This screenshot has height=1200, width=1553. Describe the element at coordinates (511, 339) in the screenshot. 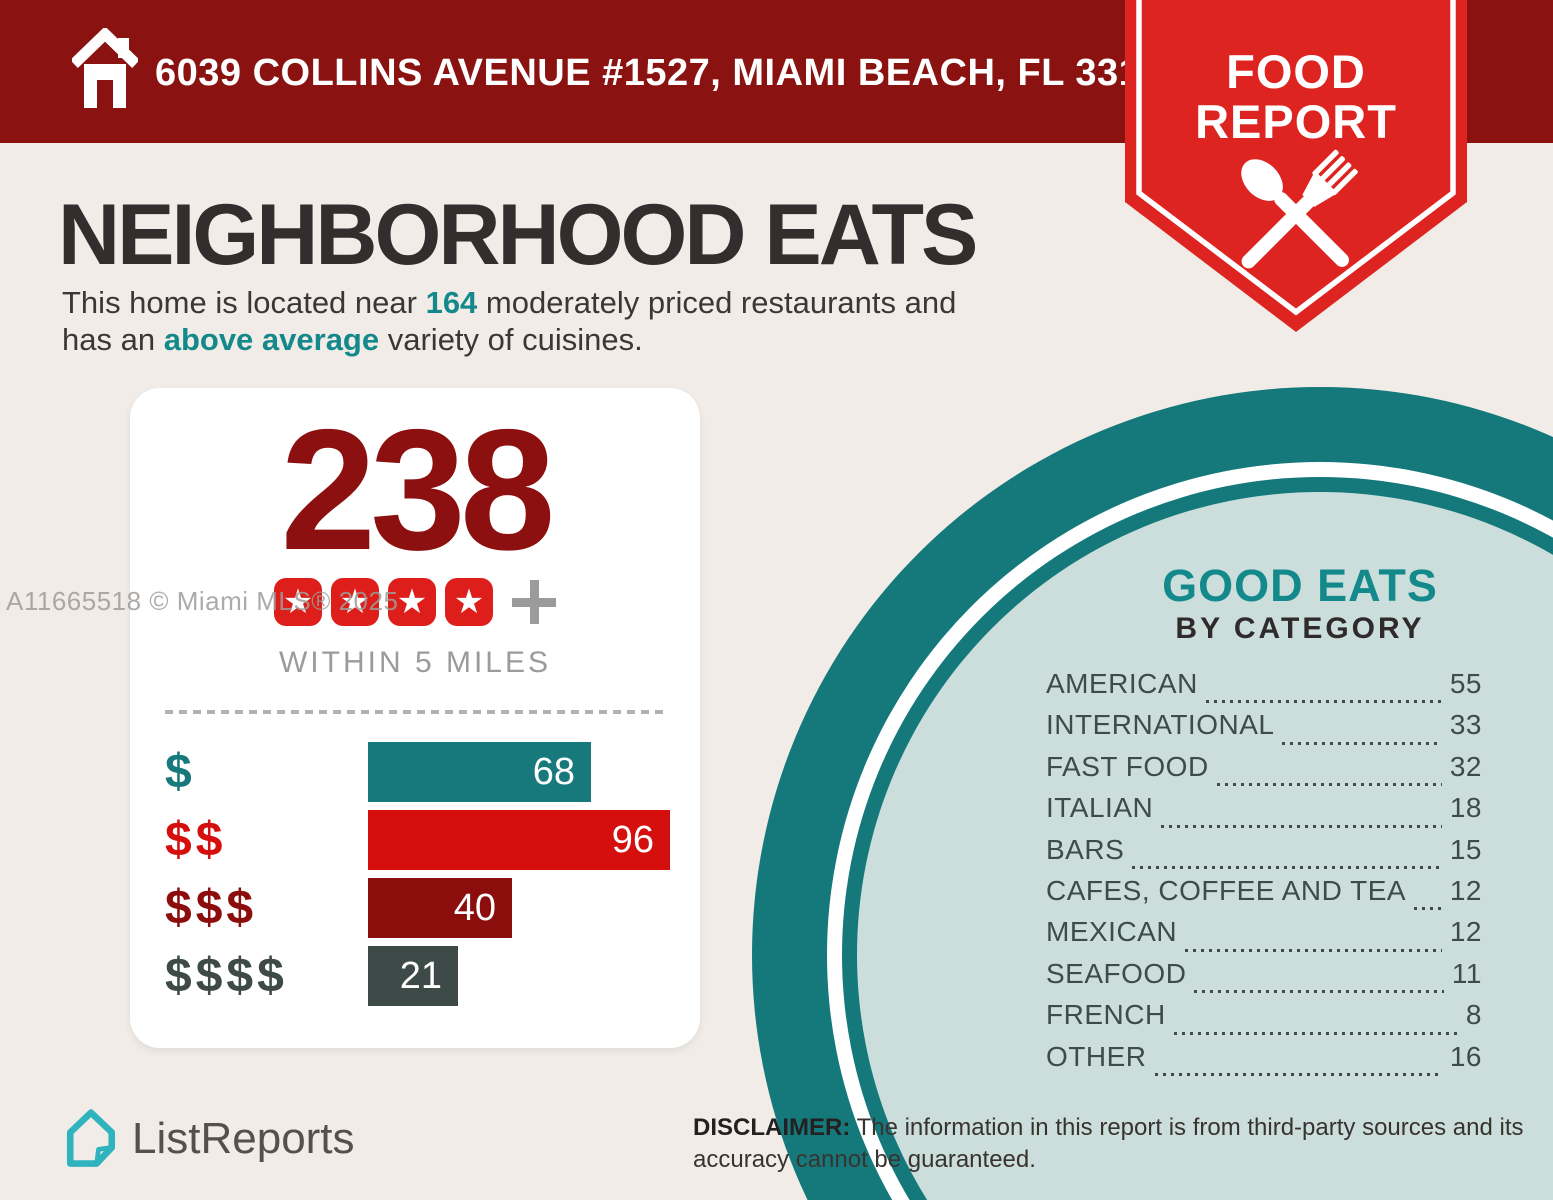

I see `subtitle-text: variety of cuisines.` at that location.